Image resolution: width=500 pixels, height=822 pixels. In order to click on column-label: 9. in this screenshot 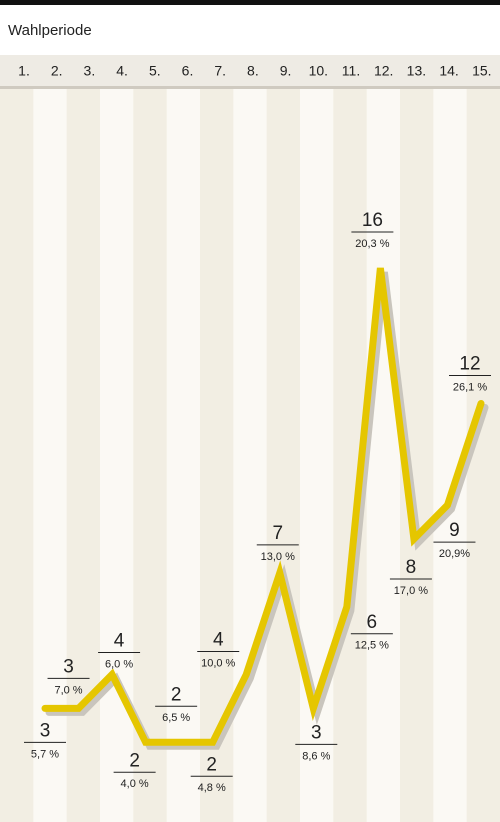, I will do `click(286, 71)`.